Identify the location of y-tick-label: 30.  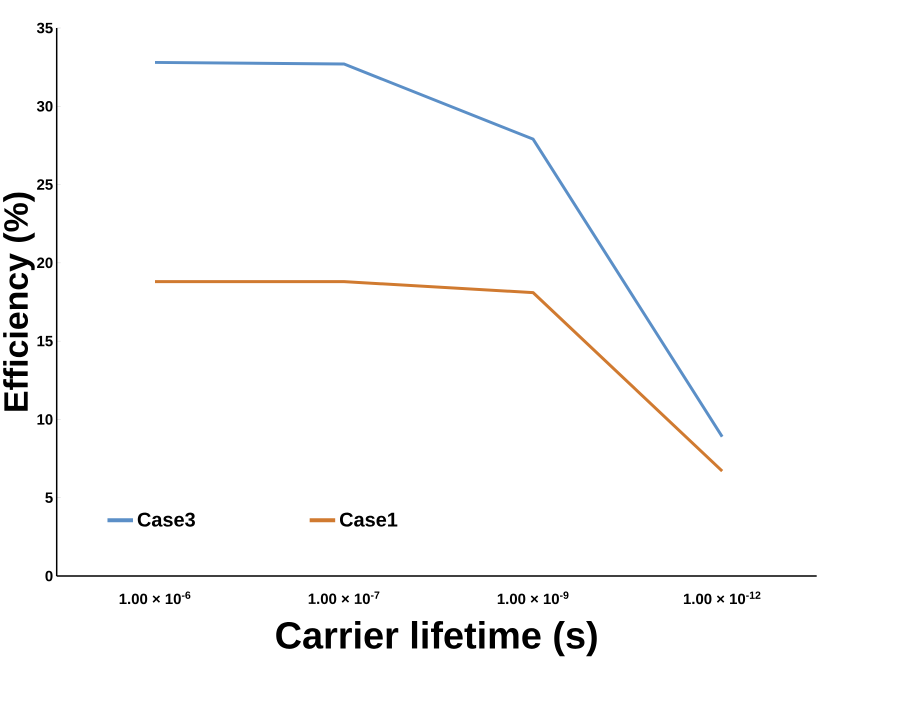
(44, 106).